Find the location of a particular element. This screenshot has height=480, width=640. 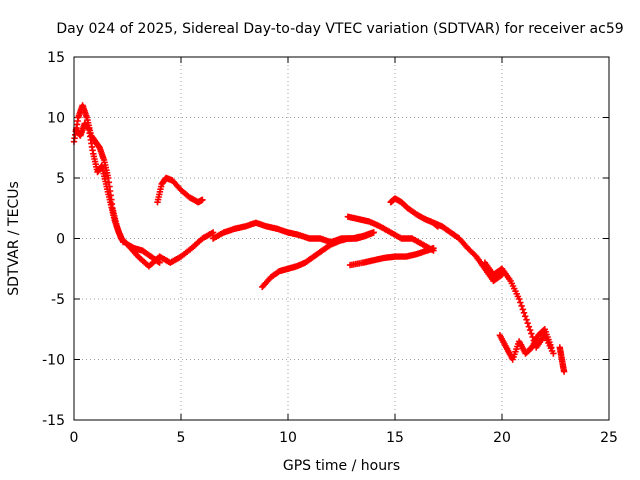

x-axis-label: GPS time / hours is located at coordinates (341, 466).